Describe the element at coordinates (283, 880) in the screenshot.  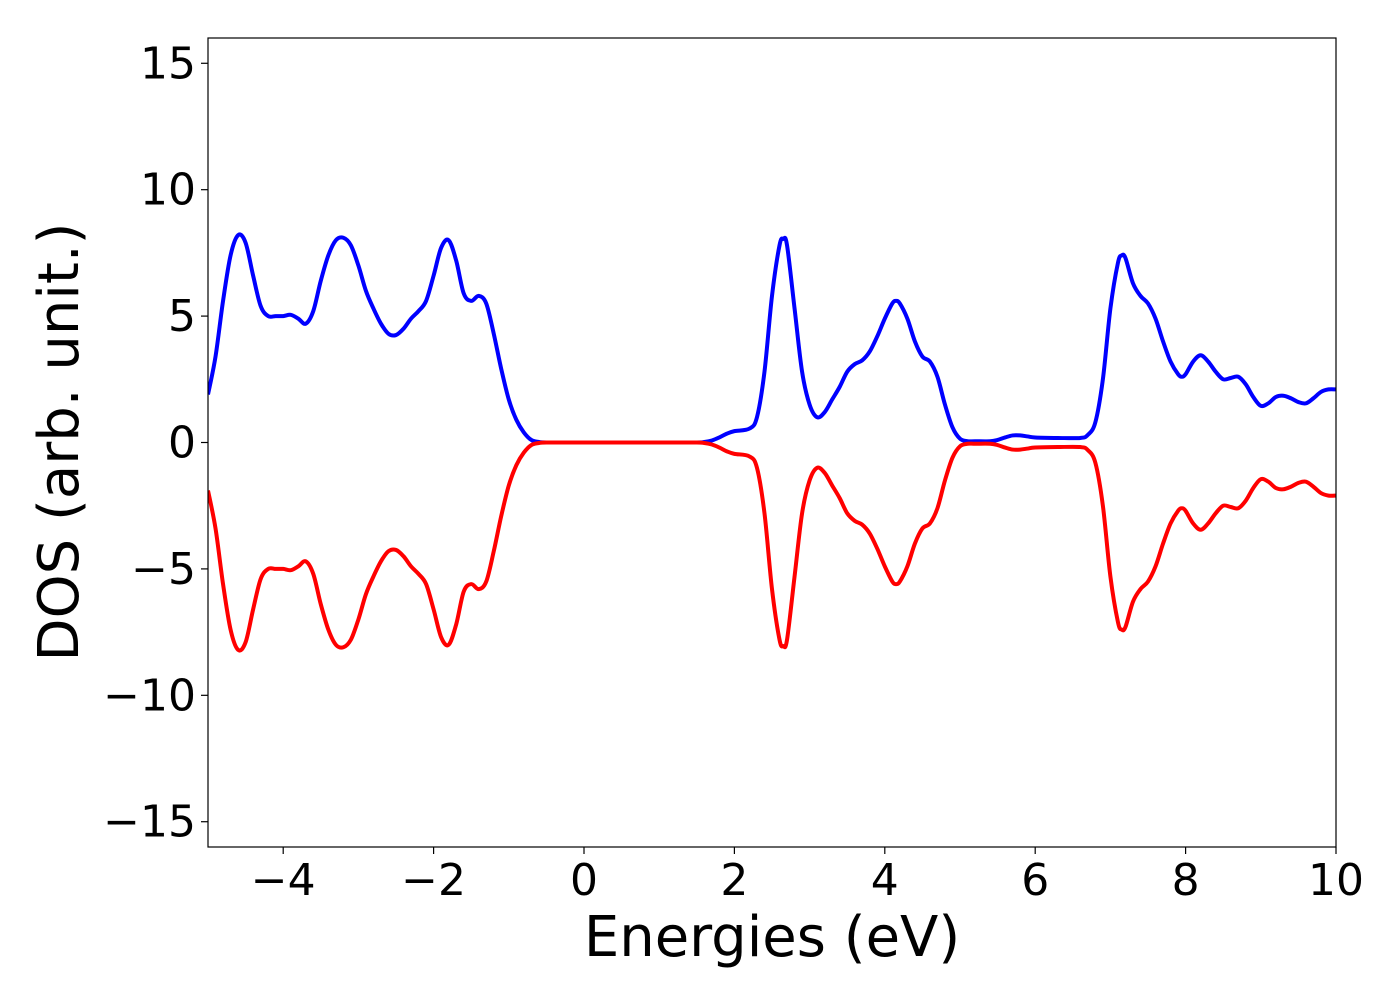
I see `x-tick-label: −4` at that location.